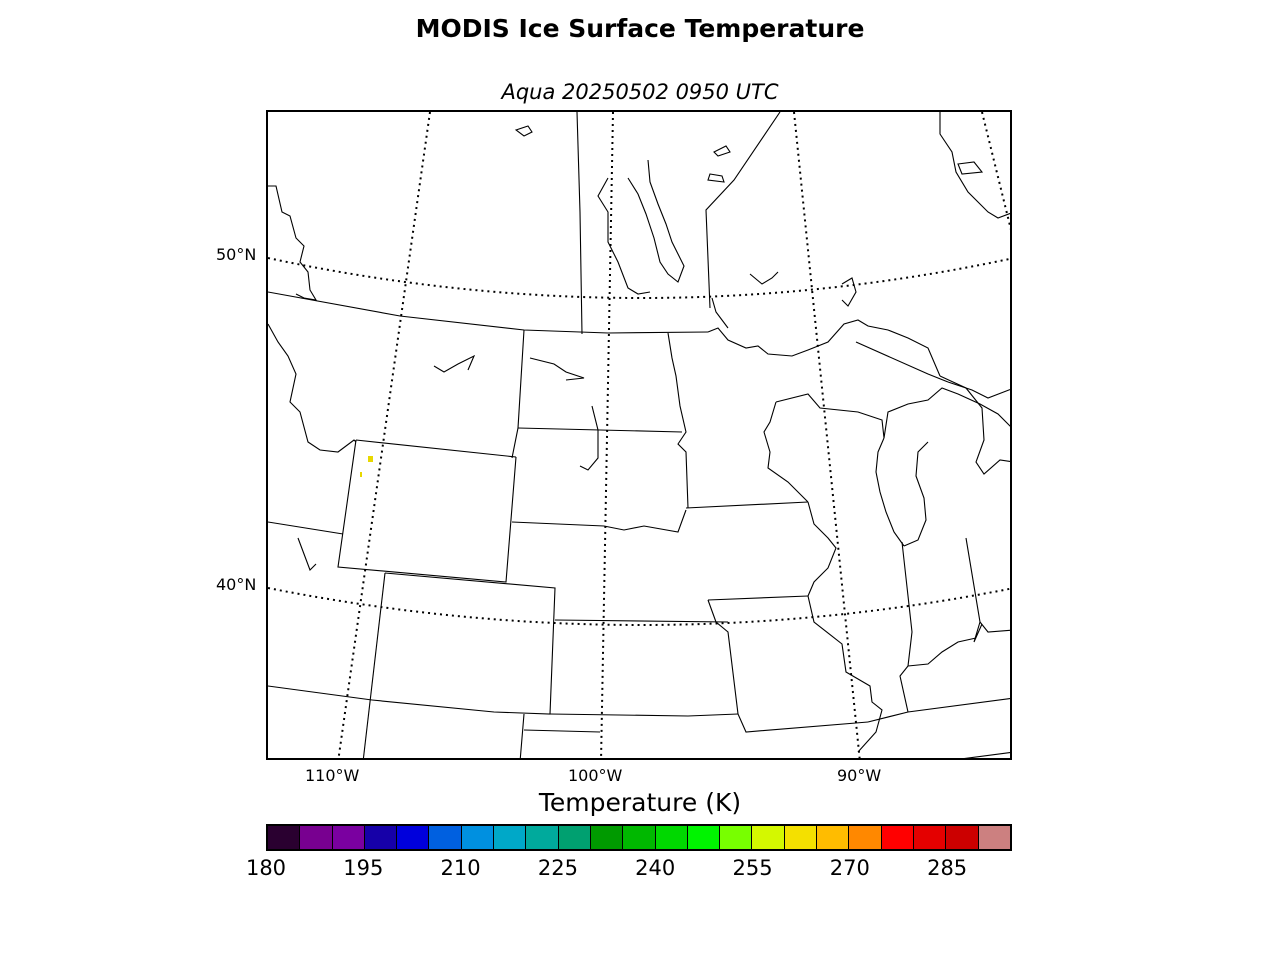  What do you see at coordinates (743, 210) in the screenshot?
I see `manitoba-ontario` at bounding box center [743, 210].